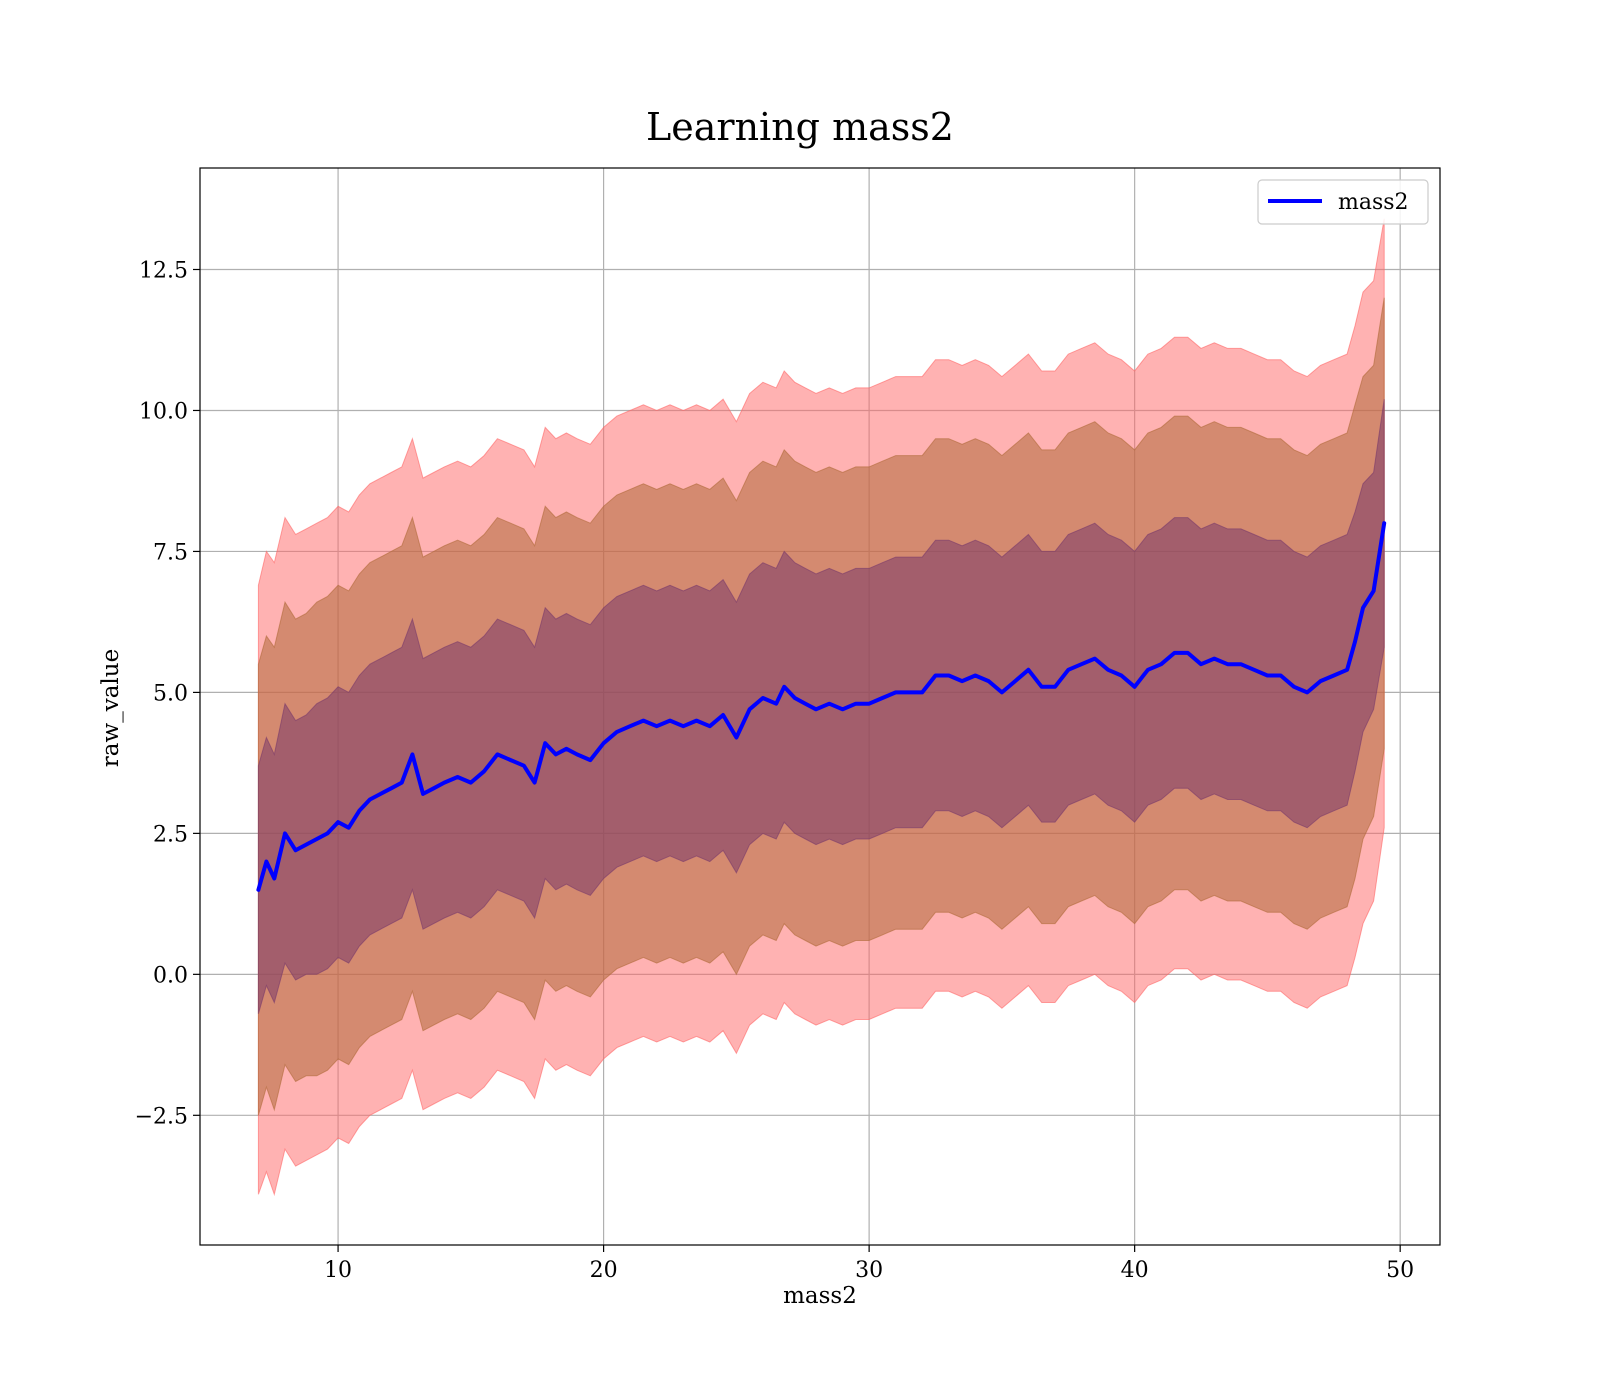 The width and height of the screenshot is (1600, 1400). What do you see at coordinates (604, 1270) in the screenshot?
I see `x-tick-label: 20` at bounding box center [604, 1270].